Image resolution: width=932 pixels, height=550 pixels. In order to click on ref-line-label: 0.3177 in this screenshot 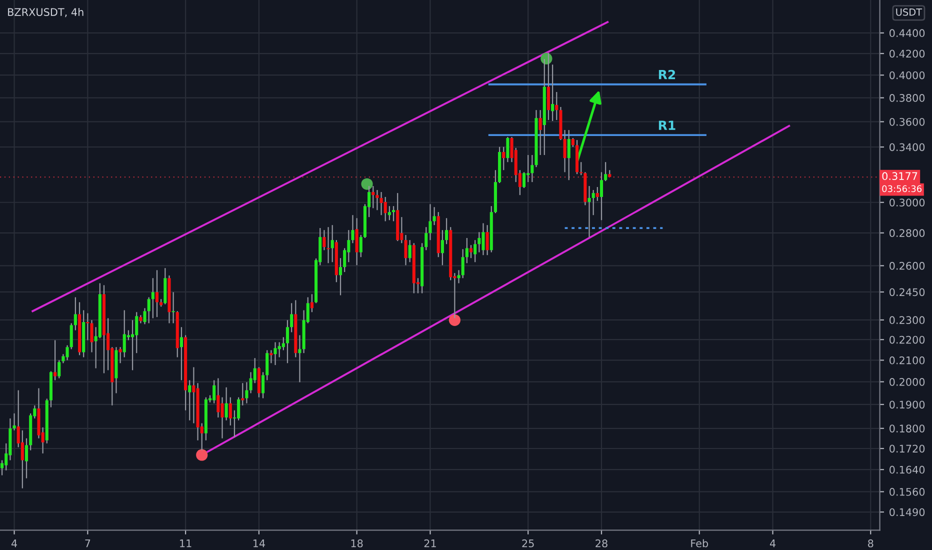, I will do `click(900, 176)`.